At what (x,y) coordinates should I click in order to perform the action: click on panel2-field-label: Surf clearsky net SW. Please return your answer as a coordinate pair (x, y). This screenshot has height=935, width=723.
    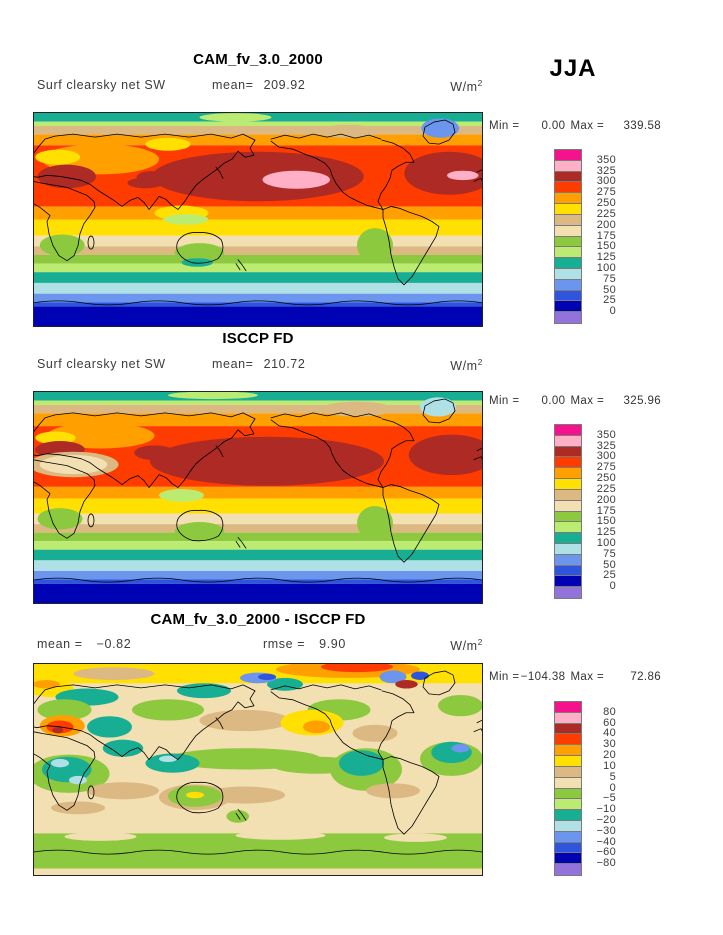
    Looking at the image, I should click on (101, 364).